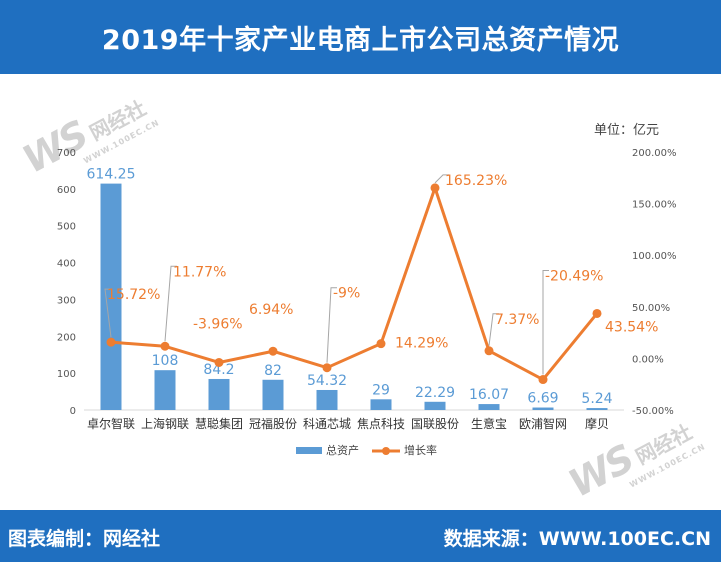 The height and width of the screenshot is (562, 721). I want to click on line-data-label: -9%, so click(346, 294).